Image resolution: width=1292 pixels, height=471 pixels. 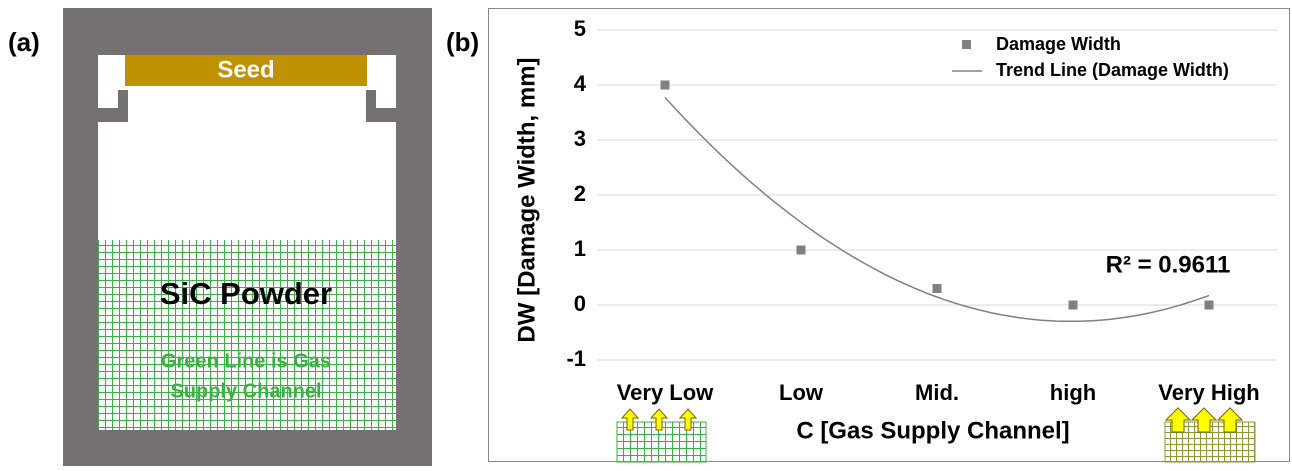 I want to click on low-channel-icon, so click(x=661, y=435).